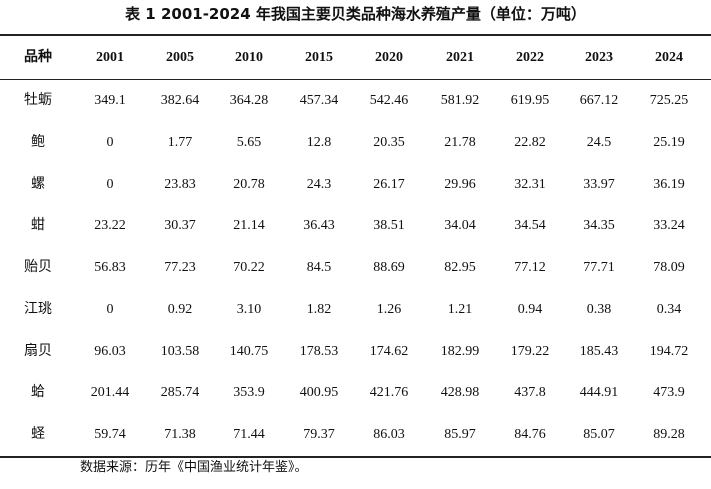  What do you see at coordinates (180, 309) in the screenshot?
I see `data-cell: 0.92` at bounding box center [180, 309].